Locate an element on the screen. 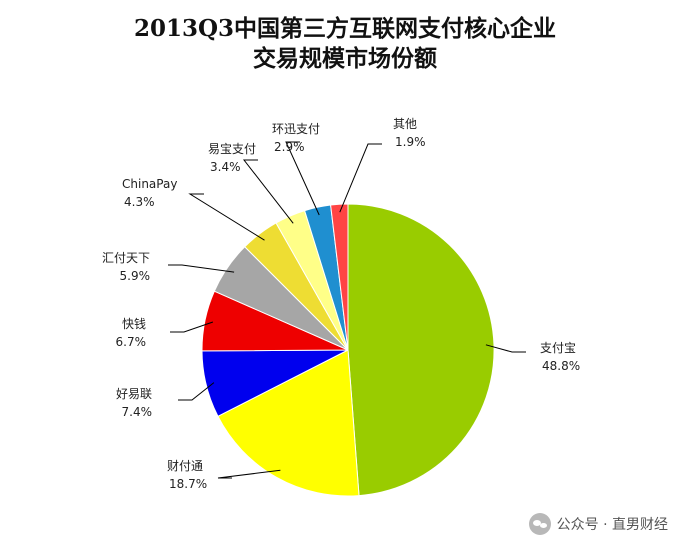 Image resolution: width=690 pixels, height=547 pixels. slice-label-7: 环迅支付 is located at coordinates (296, 129).